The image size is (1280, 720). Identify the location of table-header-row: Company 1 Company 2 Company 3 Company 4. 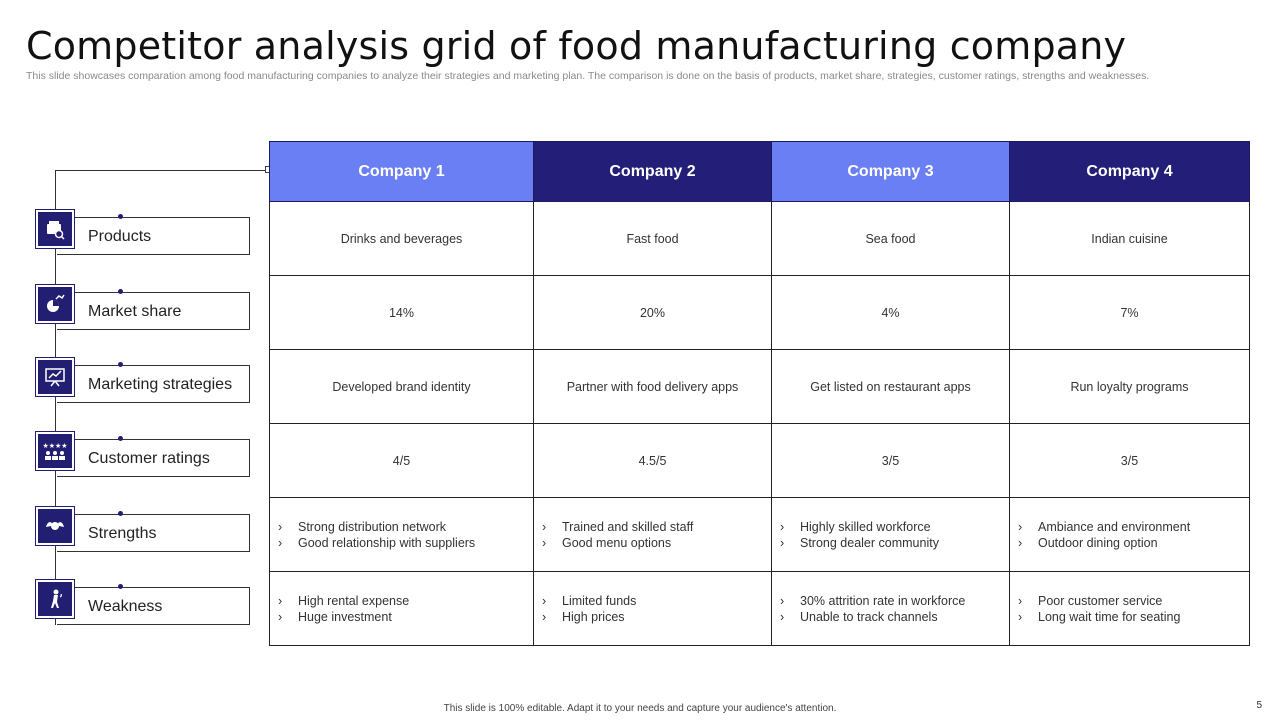
(759, 171).